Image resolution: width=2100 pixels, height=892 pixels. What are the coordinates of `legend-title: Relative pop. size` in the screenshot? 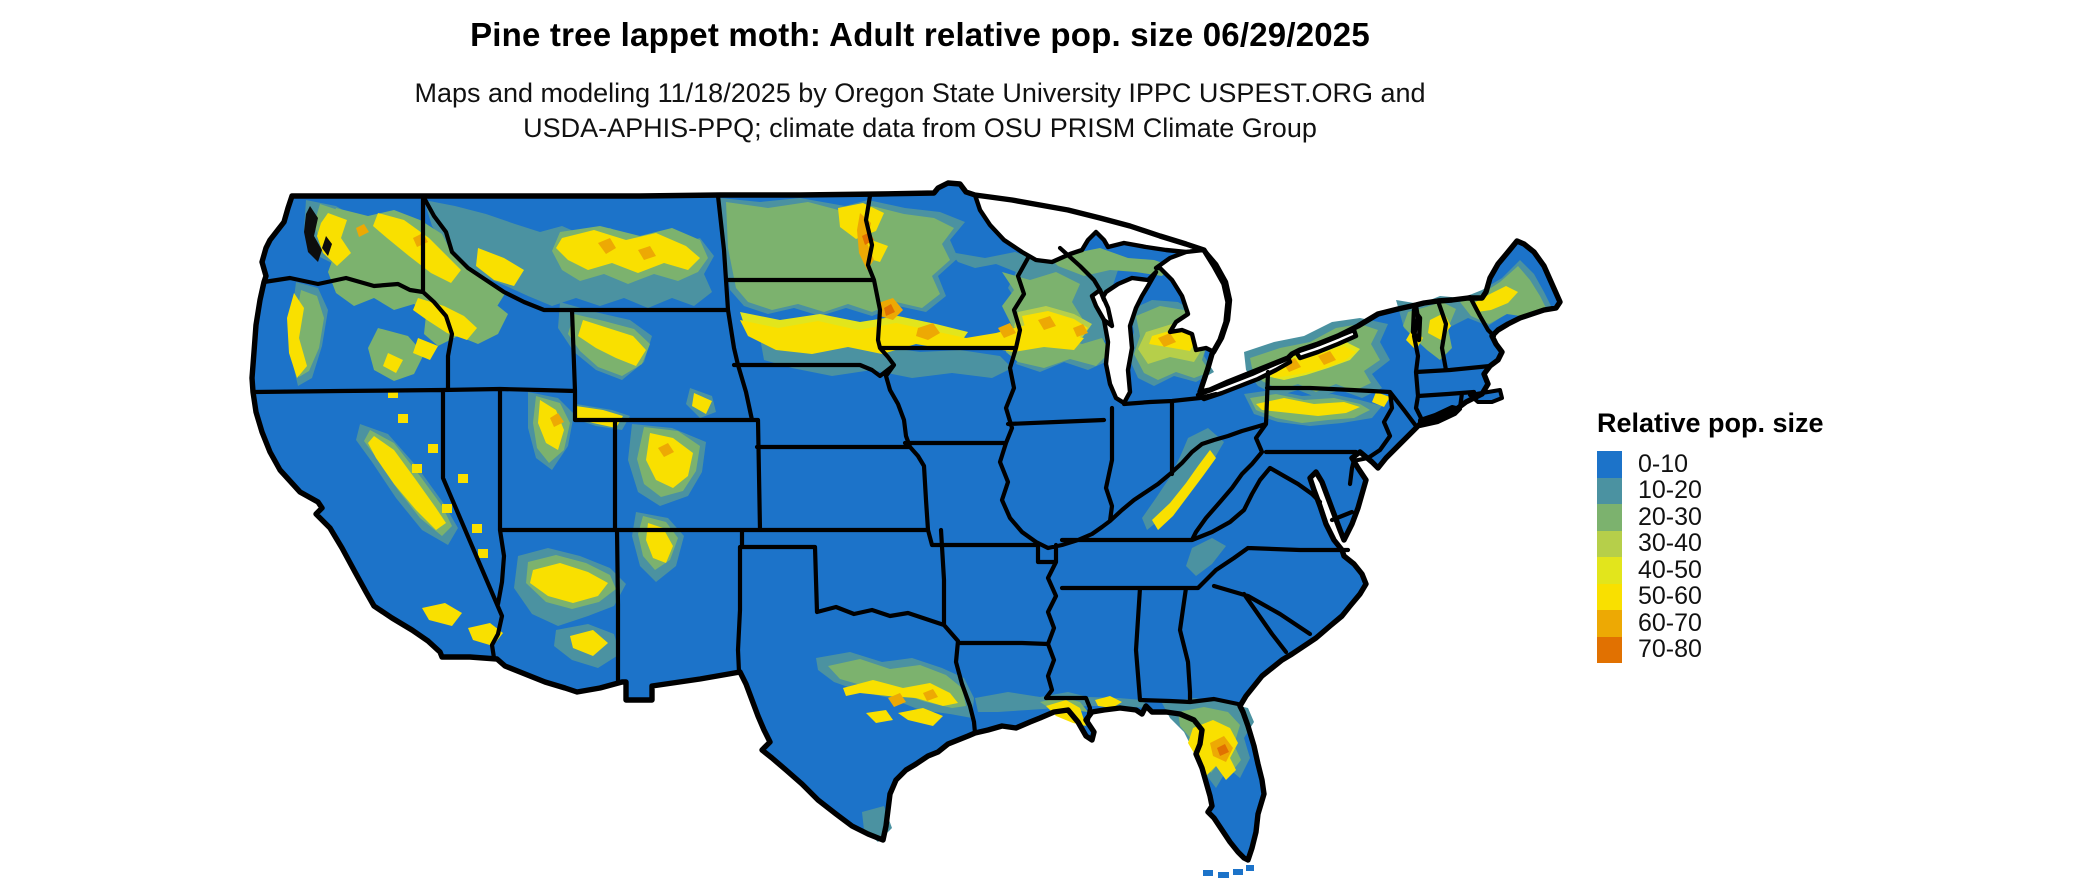 It's located at (1710, 423).